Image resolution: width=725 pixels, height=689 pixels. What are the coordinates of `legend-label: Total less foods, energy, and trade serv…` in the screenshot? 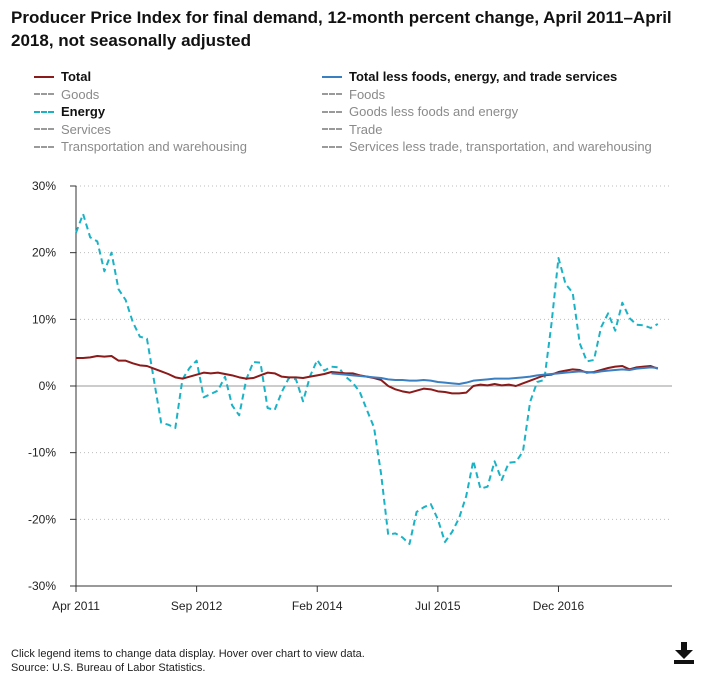 It's located at (483, 76).